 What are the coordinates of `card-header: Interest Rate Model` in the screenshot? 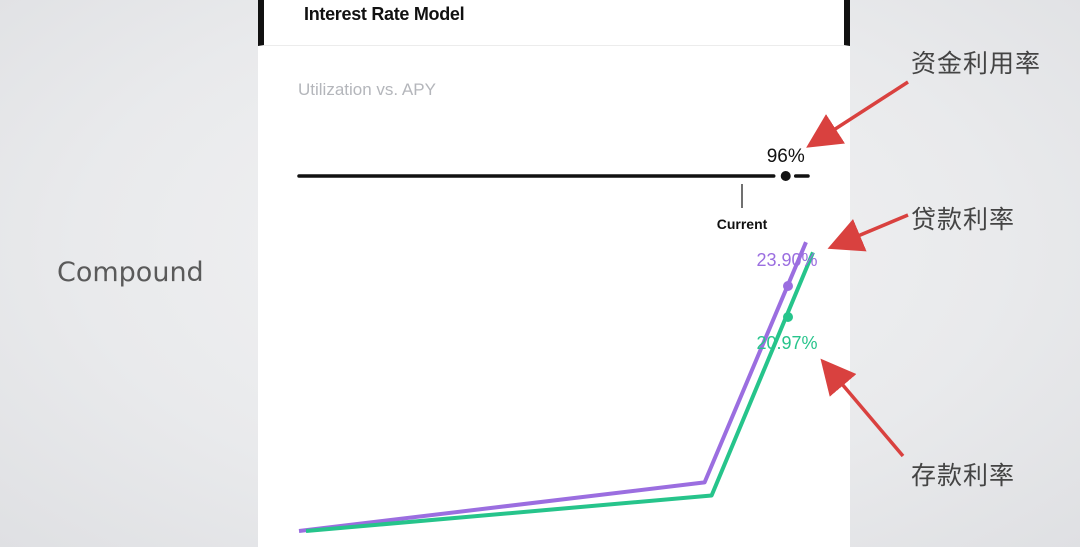 It's located at (554, 23).